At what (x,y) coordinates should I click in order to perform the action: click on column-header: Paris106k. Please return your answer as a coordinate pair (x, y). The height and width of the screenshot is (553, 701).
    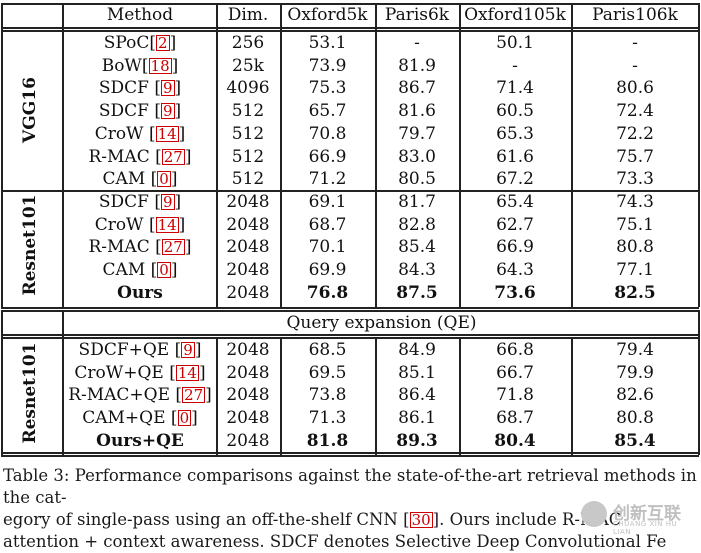
    Looking at the image, I should click on (635, 15).